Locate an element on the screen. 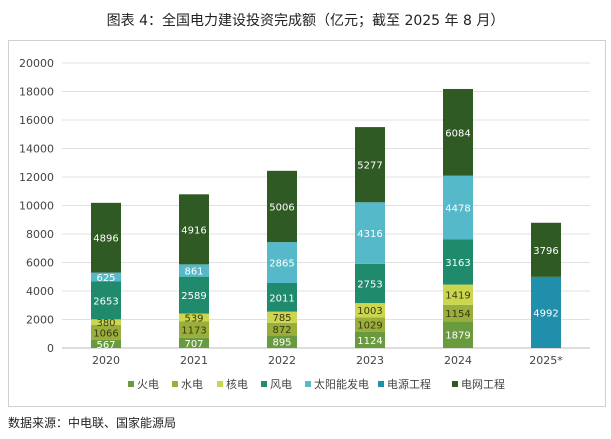  x-tick-label: 2024 is located at coordinates (458, 360).